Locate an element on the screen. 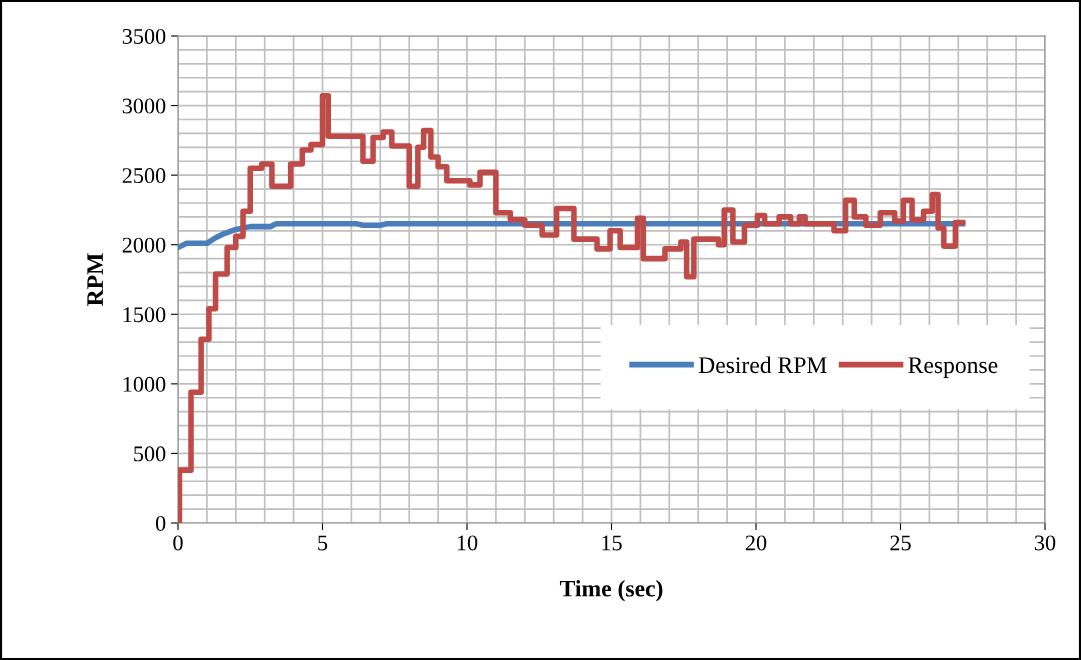 This screenshot has width=1081, height=660. x-tick-label: 20 is located at coordinates (756, 543).